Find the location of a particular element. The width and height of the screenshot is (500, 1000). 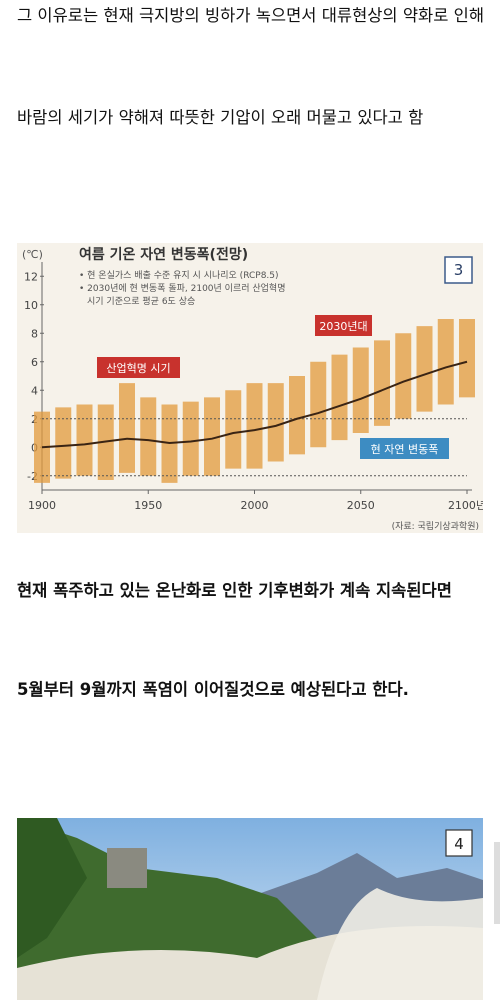

y-tick-label: 4 is located at coordinates (34, 390).